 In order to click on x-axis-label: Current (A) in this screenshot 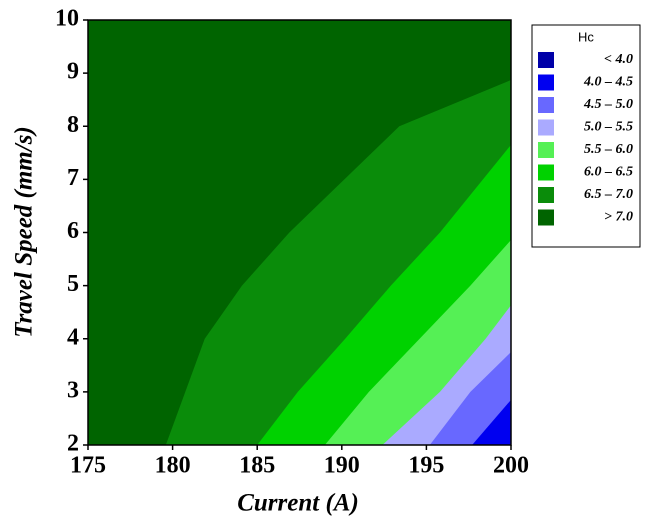, I will do `click(298, 503)`.